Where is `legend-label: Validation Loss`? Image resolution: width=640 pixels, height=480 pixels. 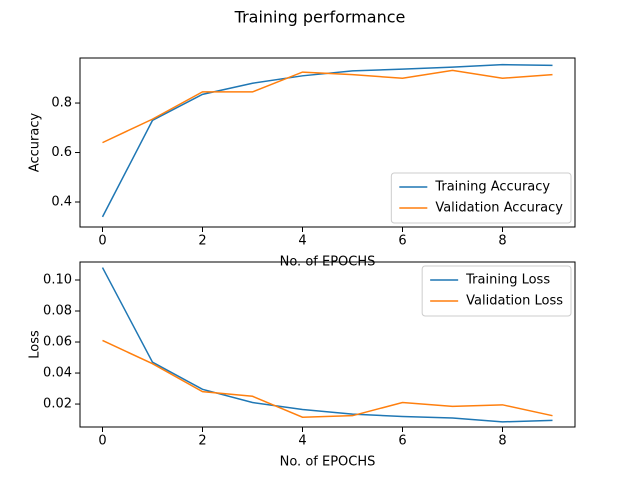
legend-label: Validation Loss is located at coordinates (514, 301).